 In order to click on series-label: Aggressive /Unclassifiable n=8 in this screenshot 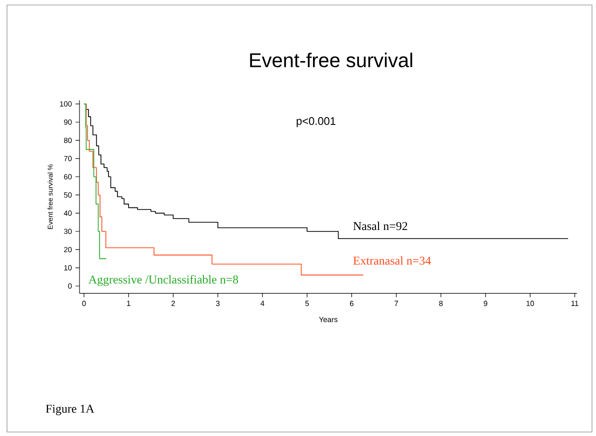, I will do `click(163, 280)`.